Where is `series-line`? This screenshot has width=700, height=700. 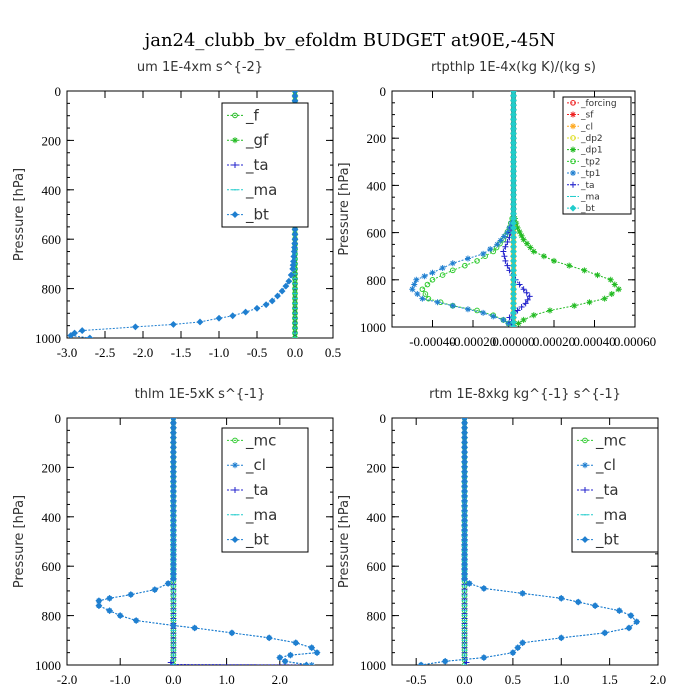 series-line is located at coordinates (462, 209).